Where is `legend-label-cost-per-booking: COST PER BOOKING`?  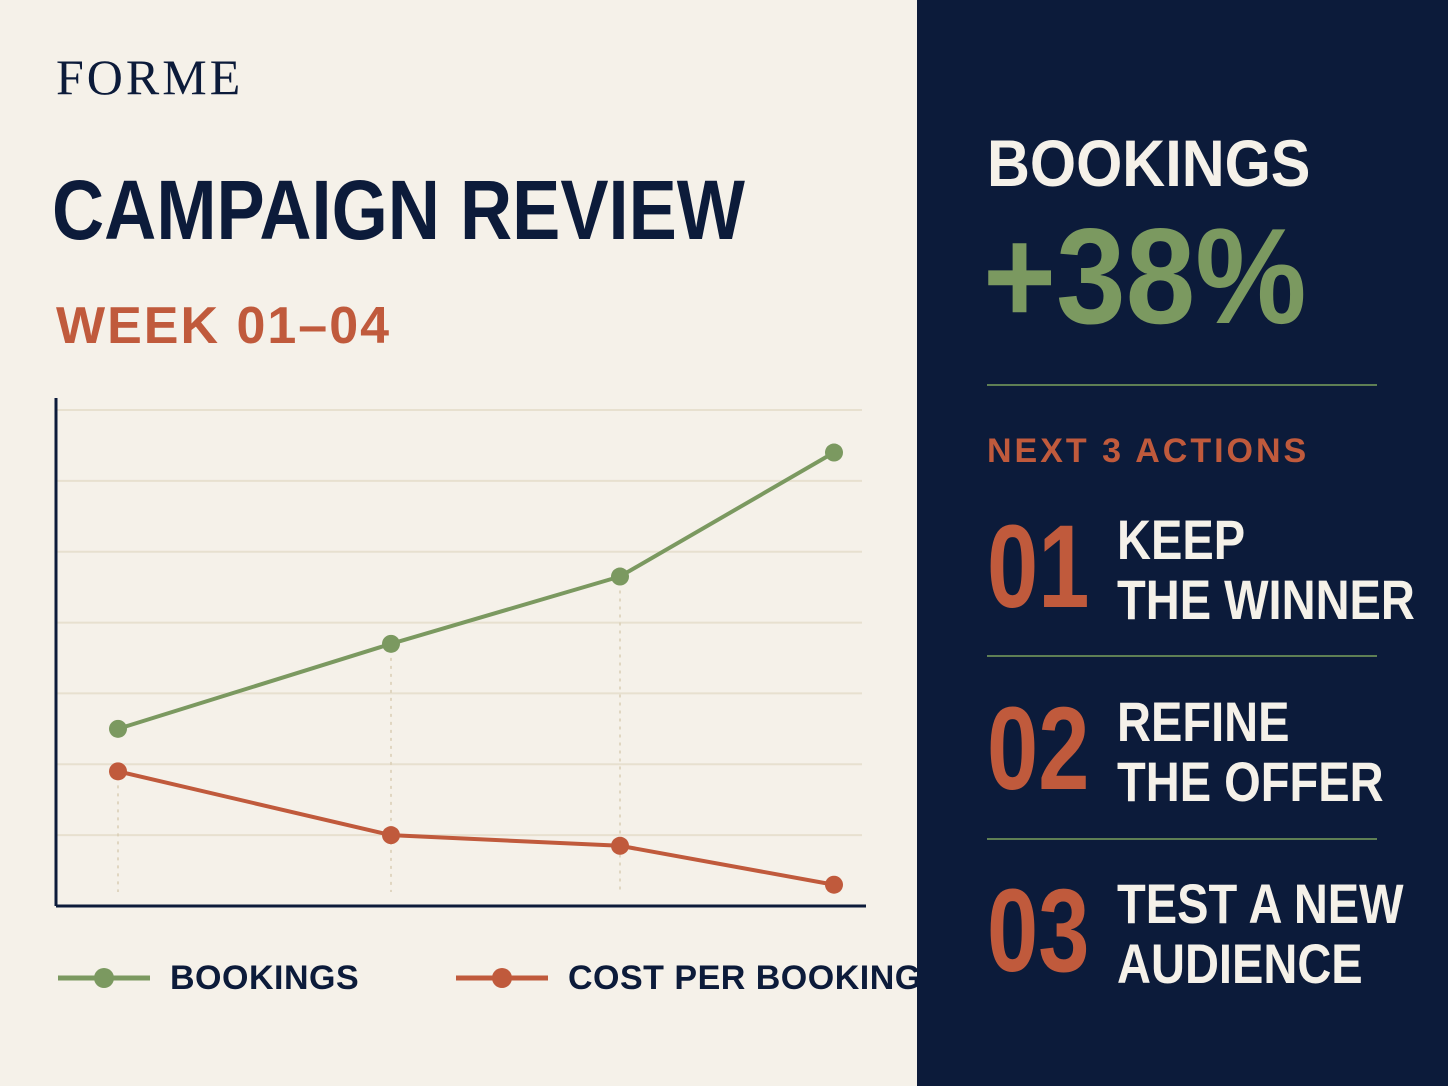 legend-label-cost-per-booking: COST PER BOOKING is located at coordinates (745, 977).